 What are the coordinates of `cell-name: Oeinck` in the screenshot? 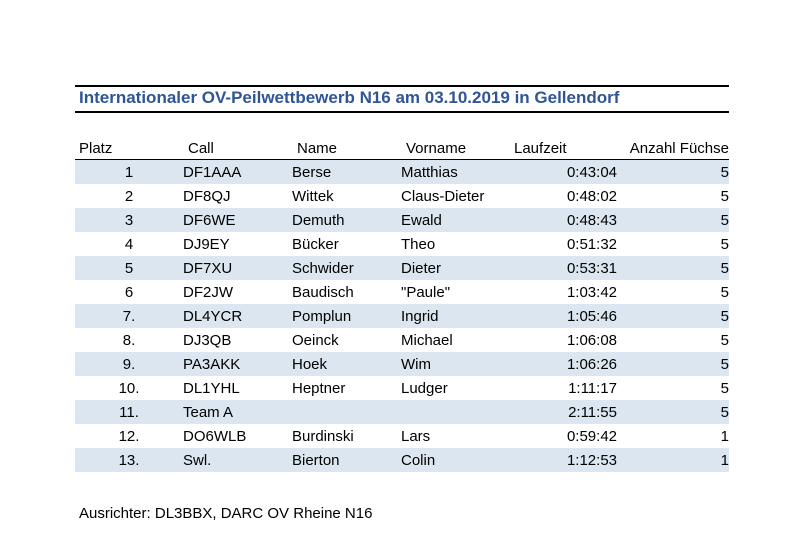 It's located at (315, 340).